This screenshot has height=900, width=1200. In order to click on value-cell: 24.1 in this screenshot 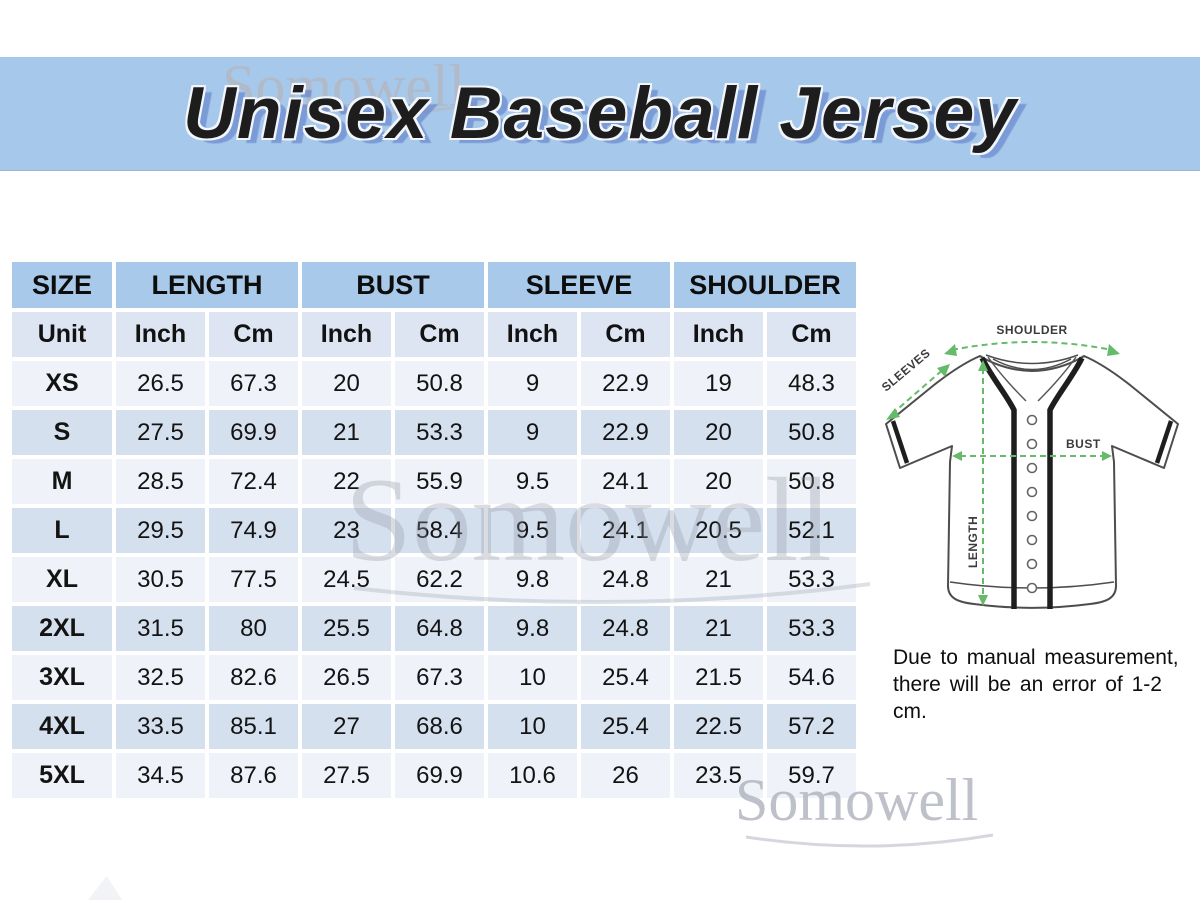, I will do `click(625, 530)`.